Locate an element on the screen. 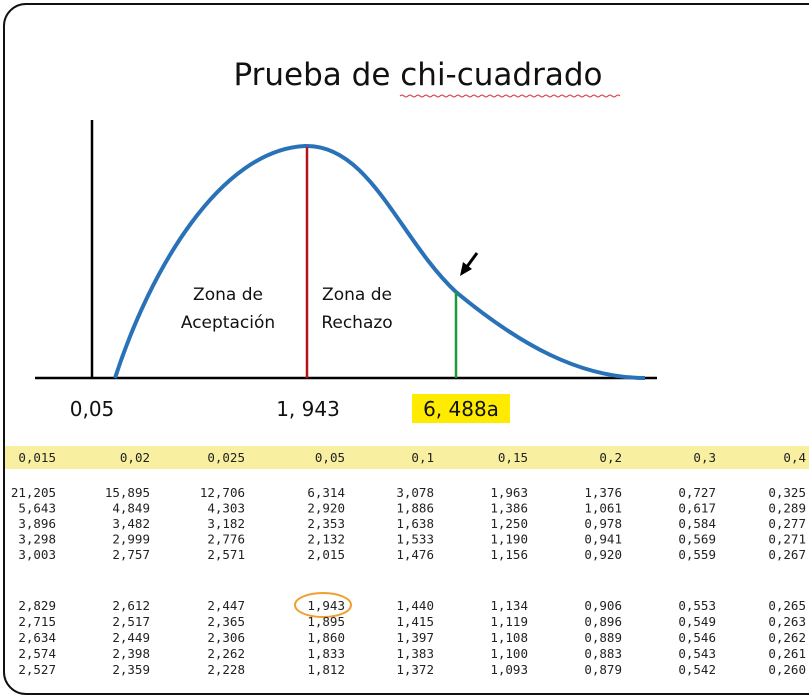 The width and height of the screenshot is (809, 698). table-cell: 2,398 is located at coordinates (131, 653).